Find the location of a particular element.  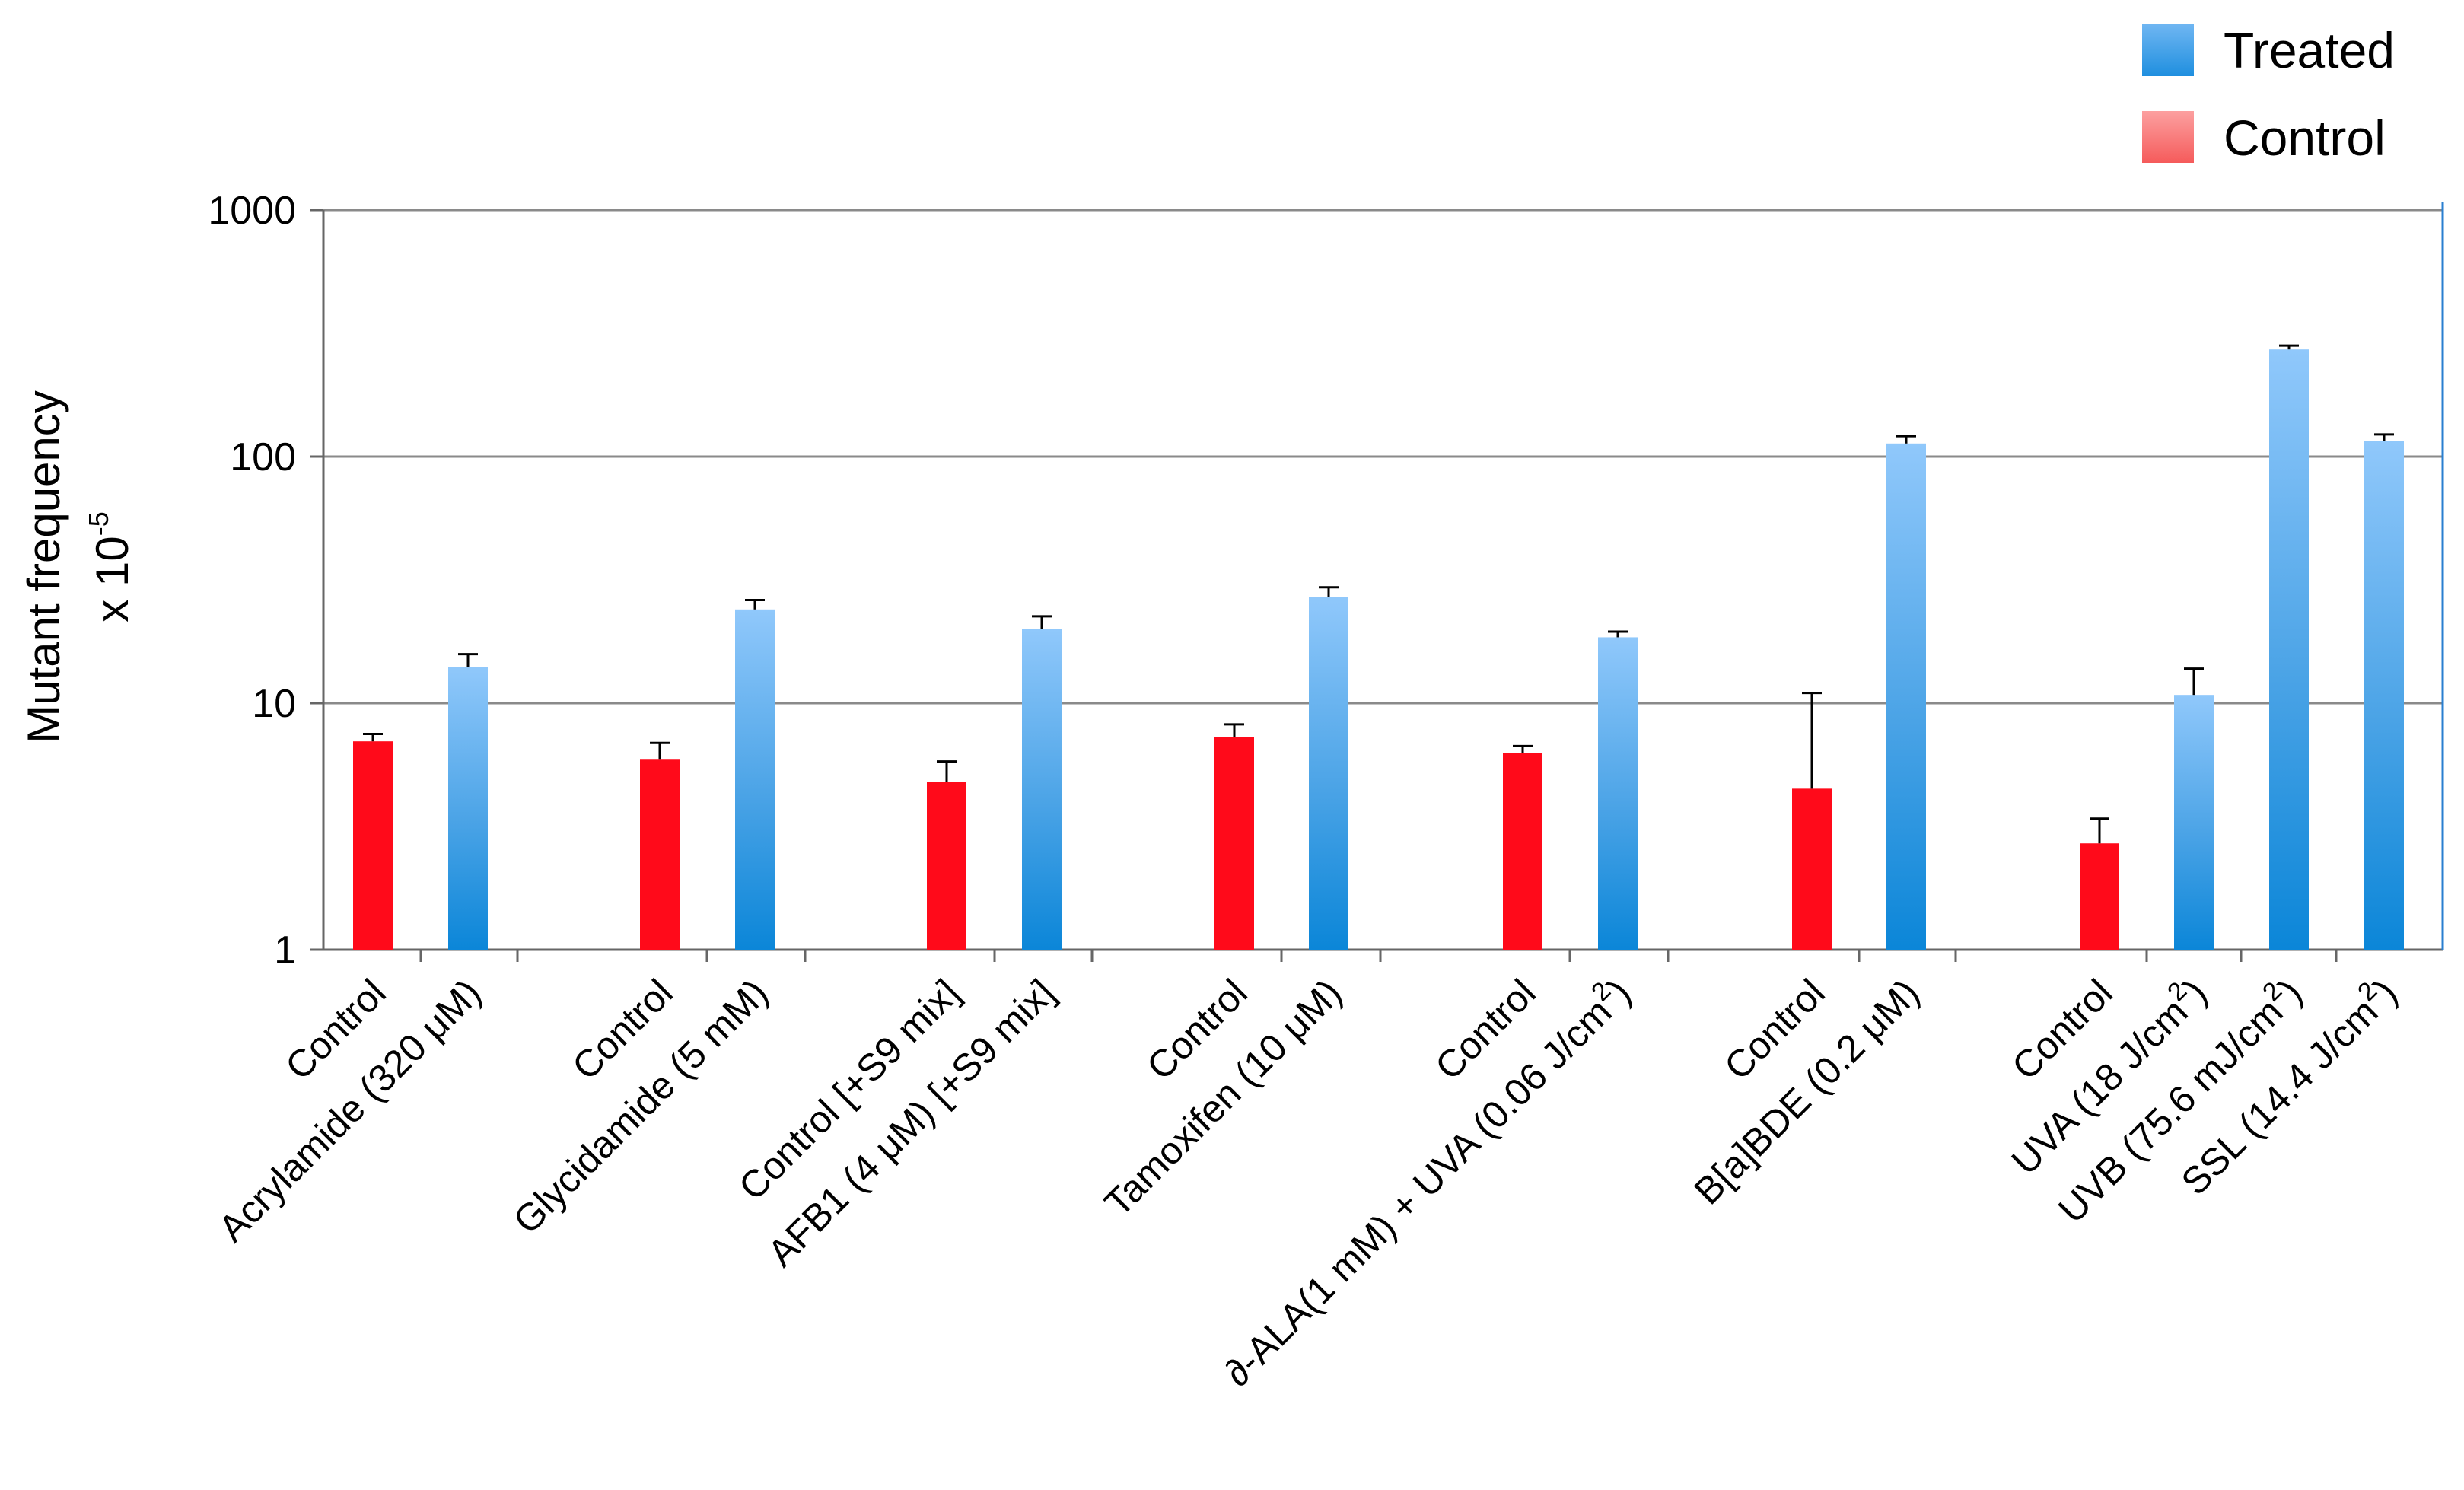

legend: Treated Control is located at coordinates (2268, 94).